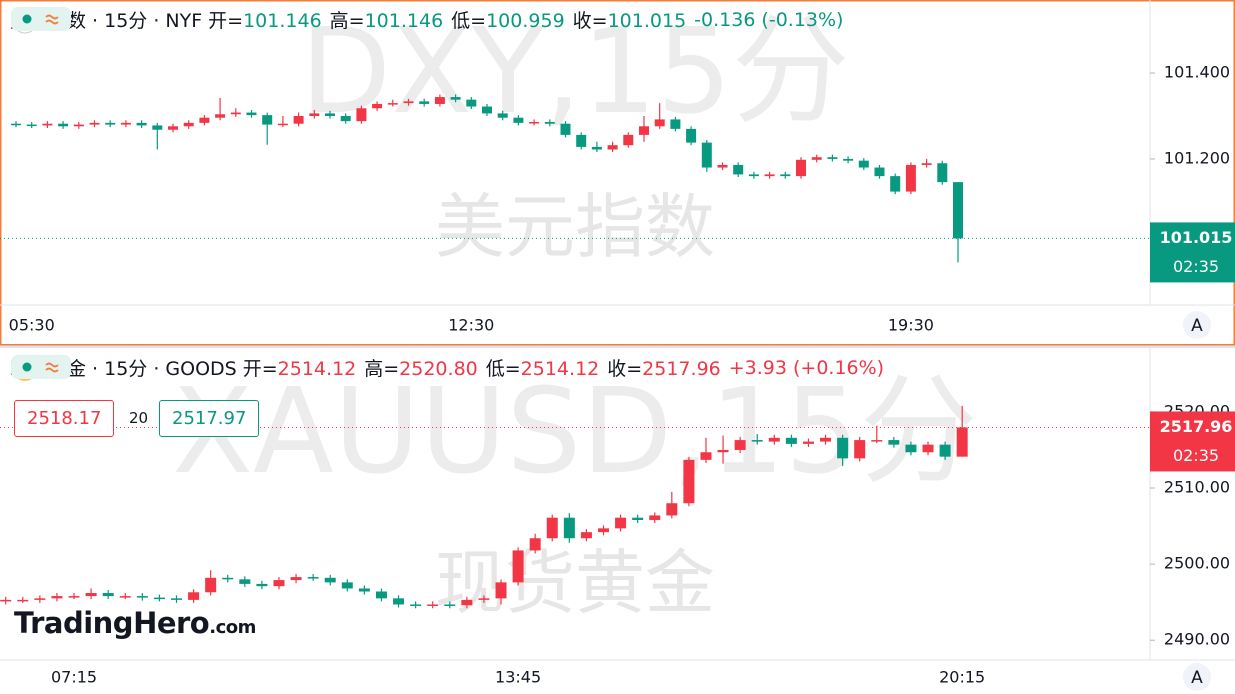 The height and width of the screenshot is (694, 1235). Describe the element at coordinates (518, 677) in the screenshot. I see `x-tick-label: 13:45` at that location.